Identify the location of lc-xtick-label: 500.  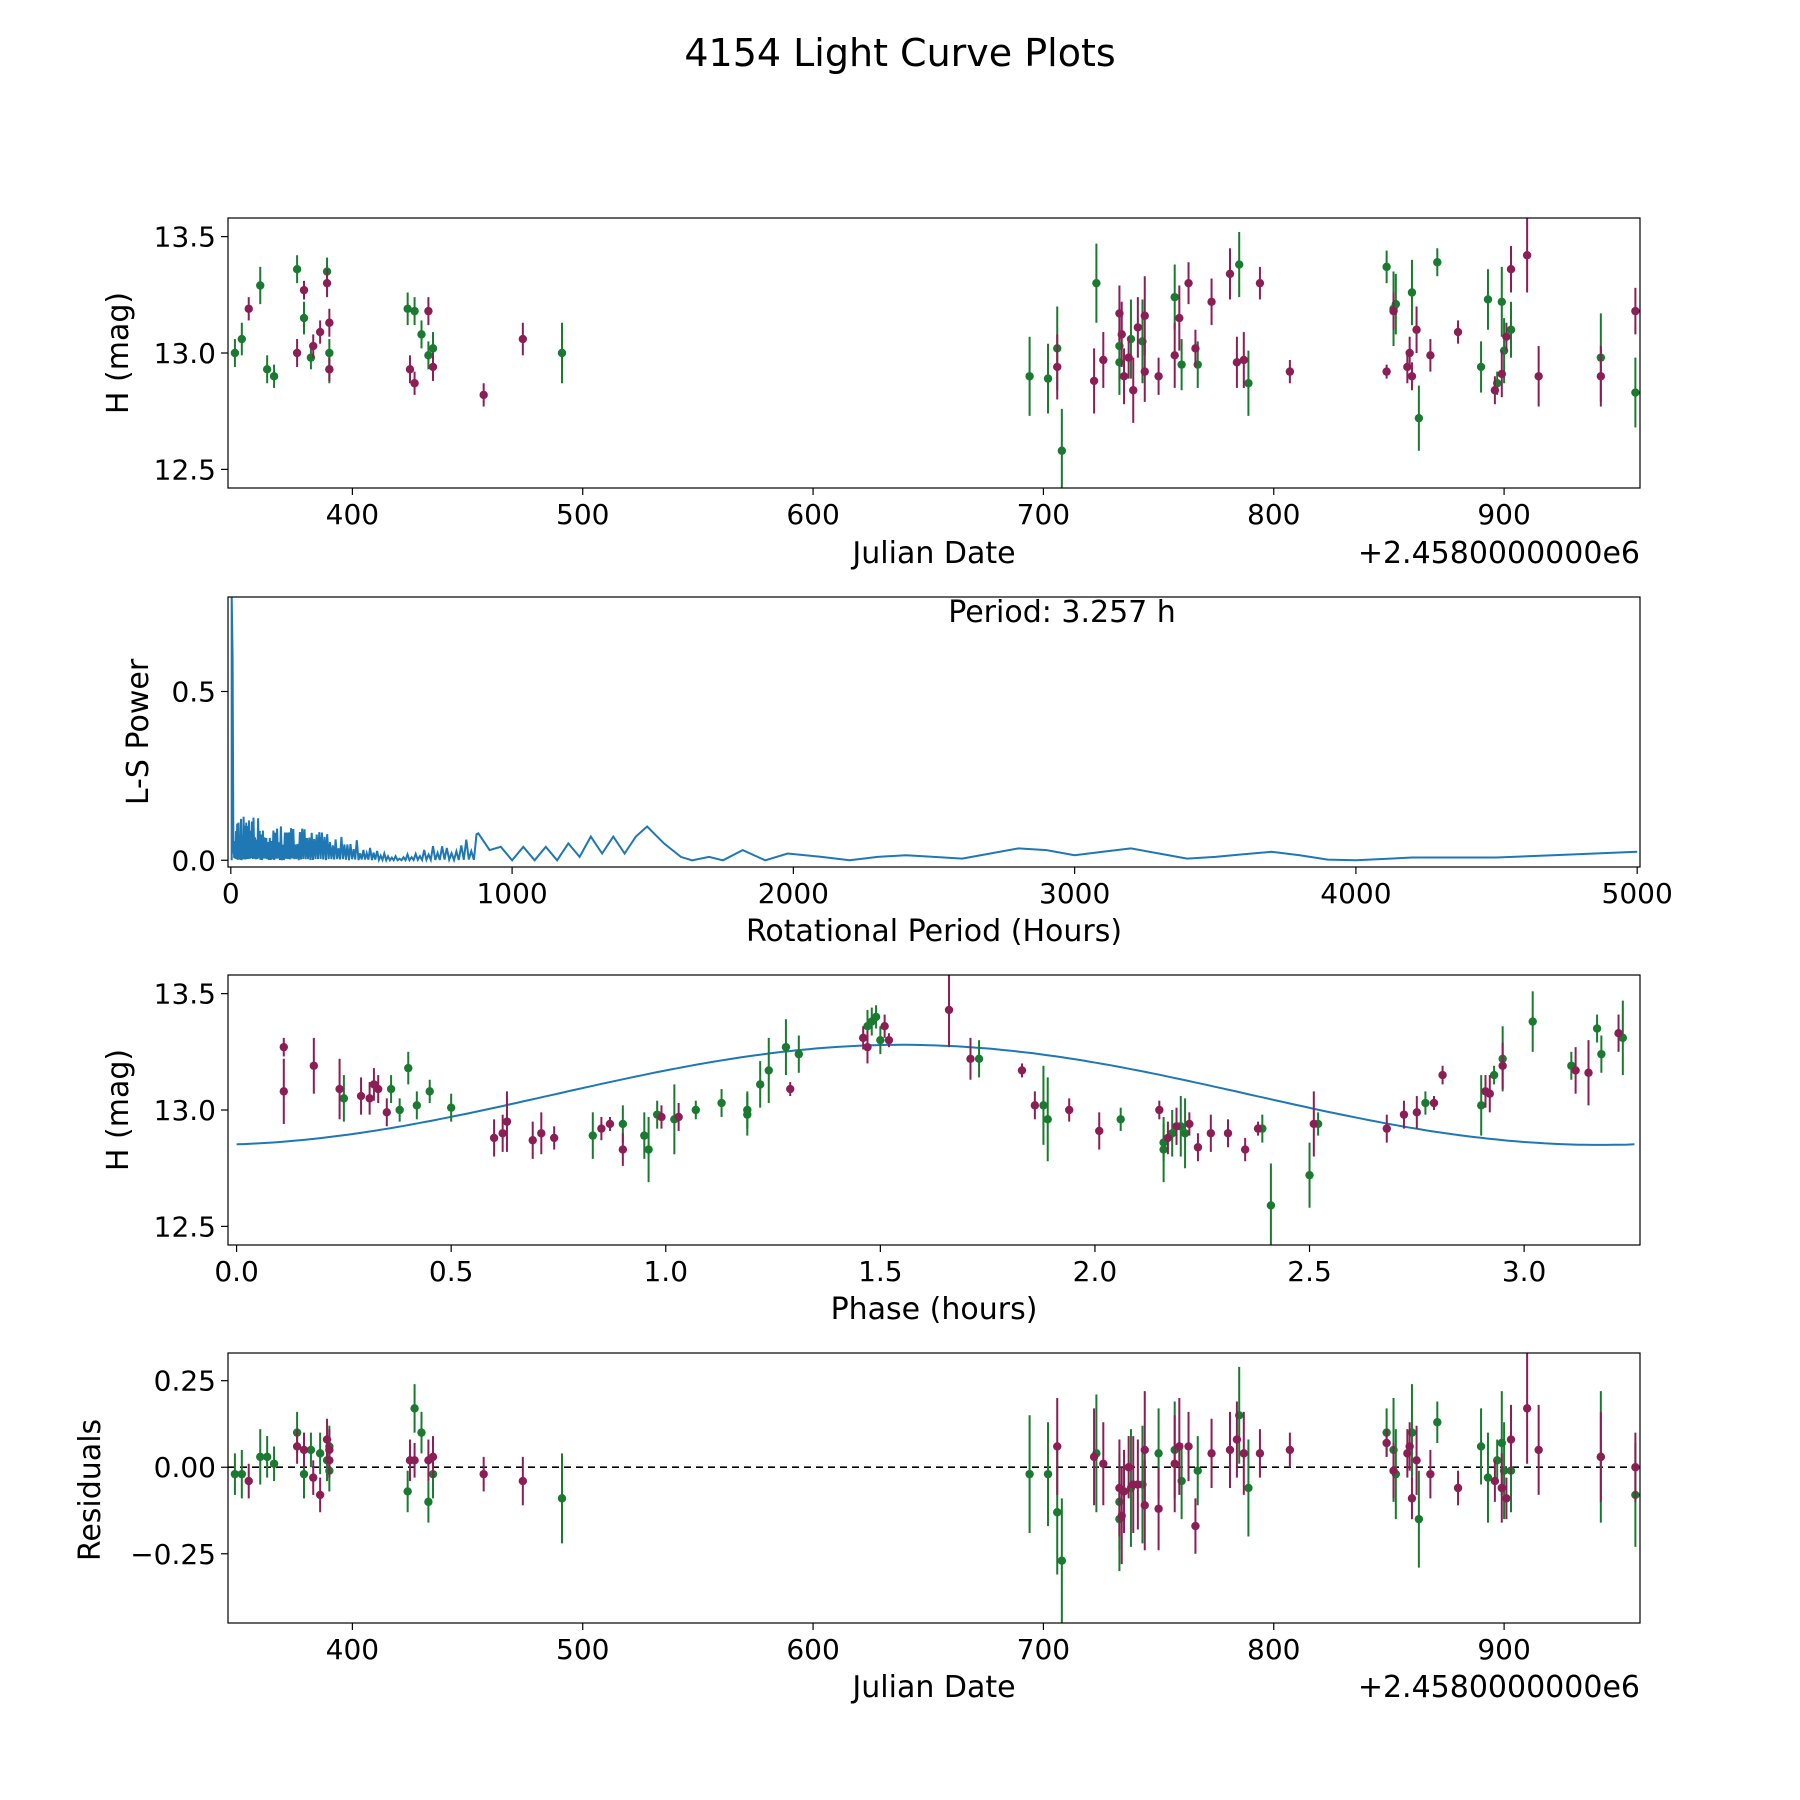
(582, 514).